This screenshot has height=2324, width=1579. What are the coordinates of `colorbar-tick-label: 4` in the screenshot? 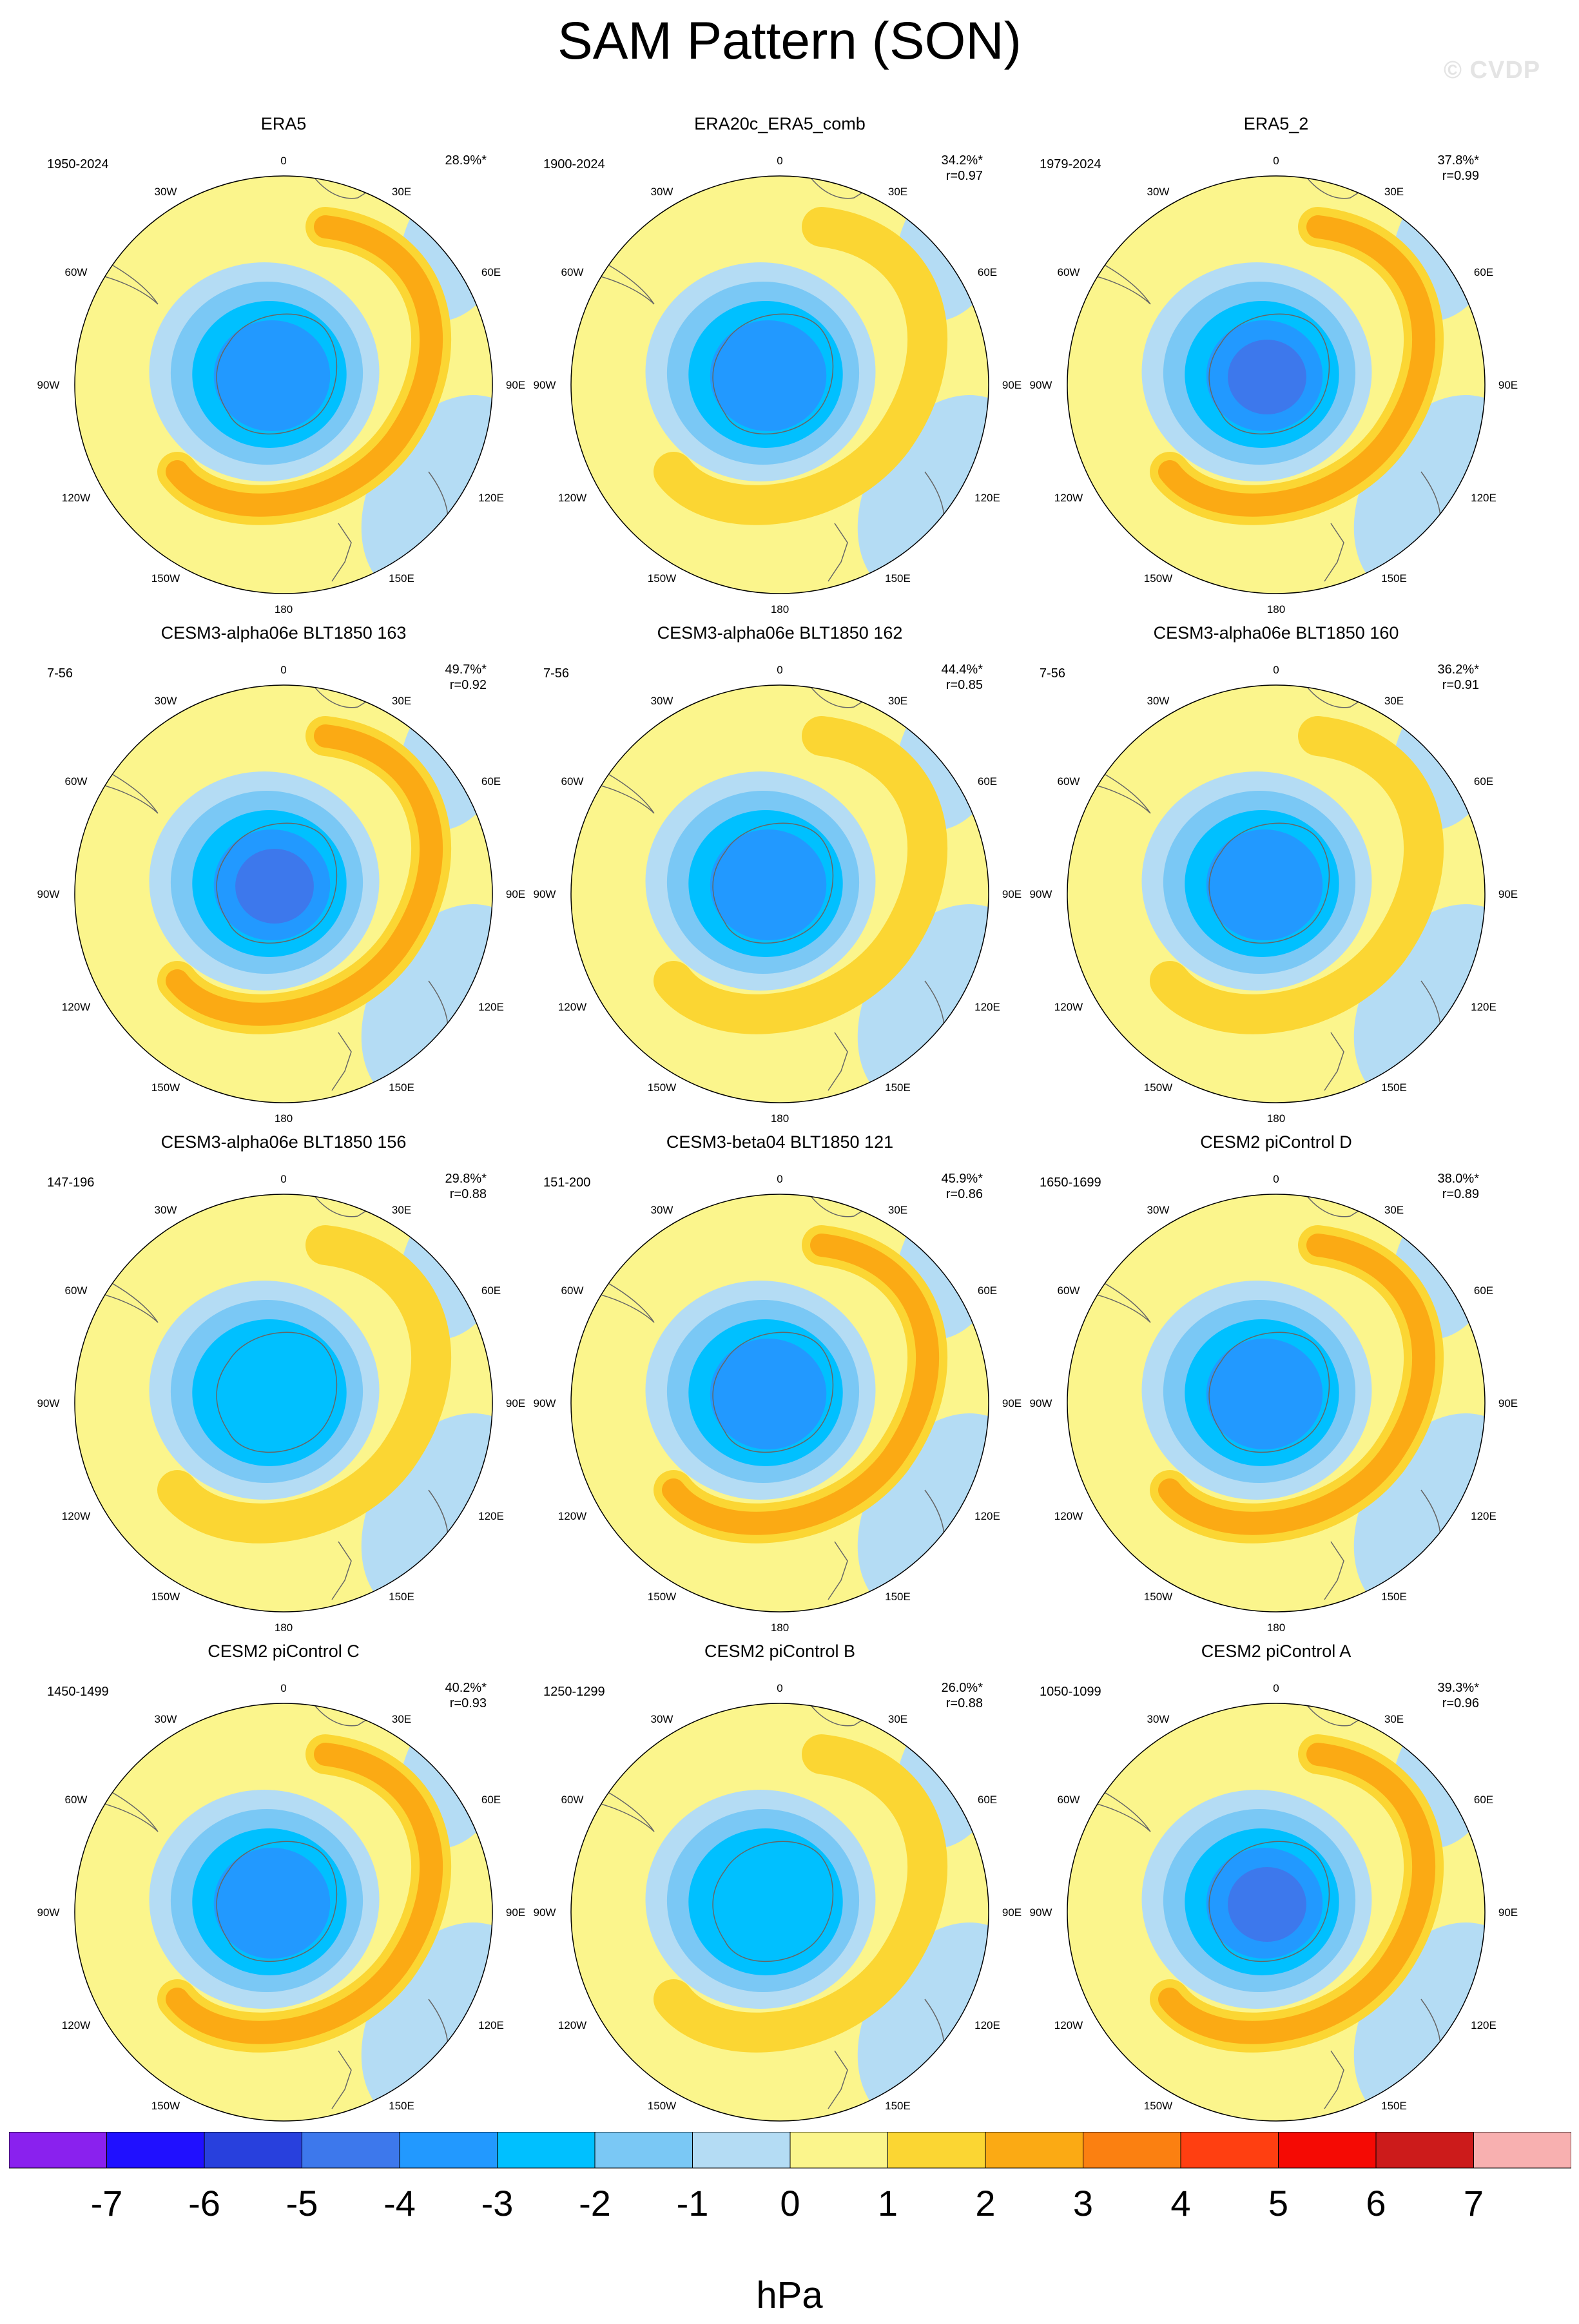 It's located at (1180, 2203).